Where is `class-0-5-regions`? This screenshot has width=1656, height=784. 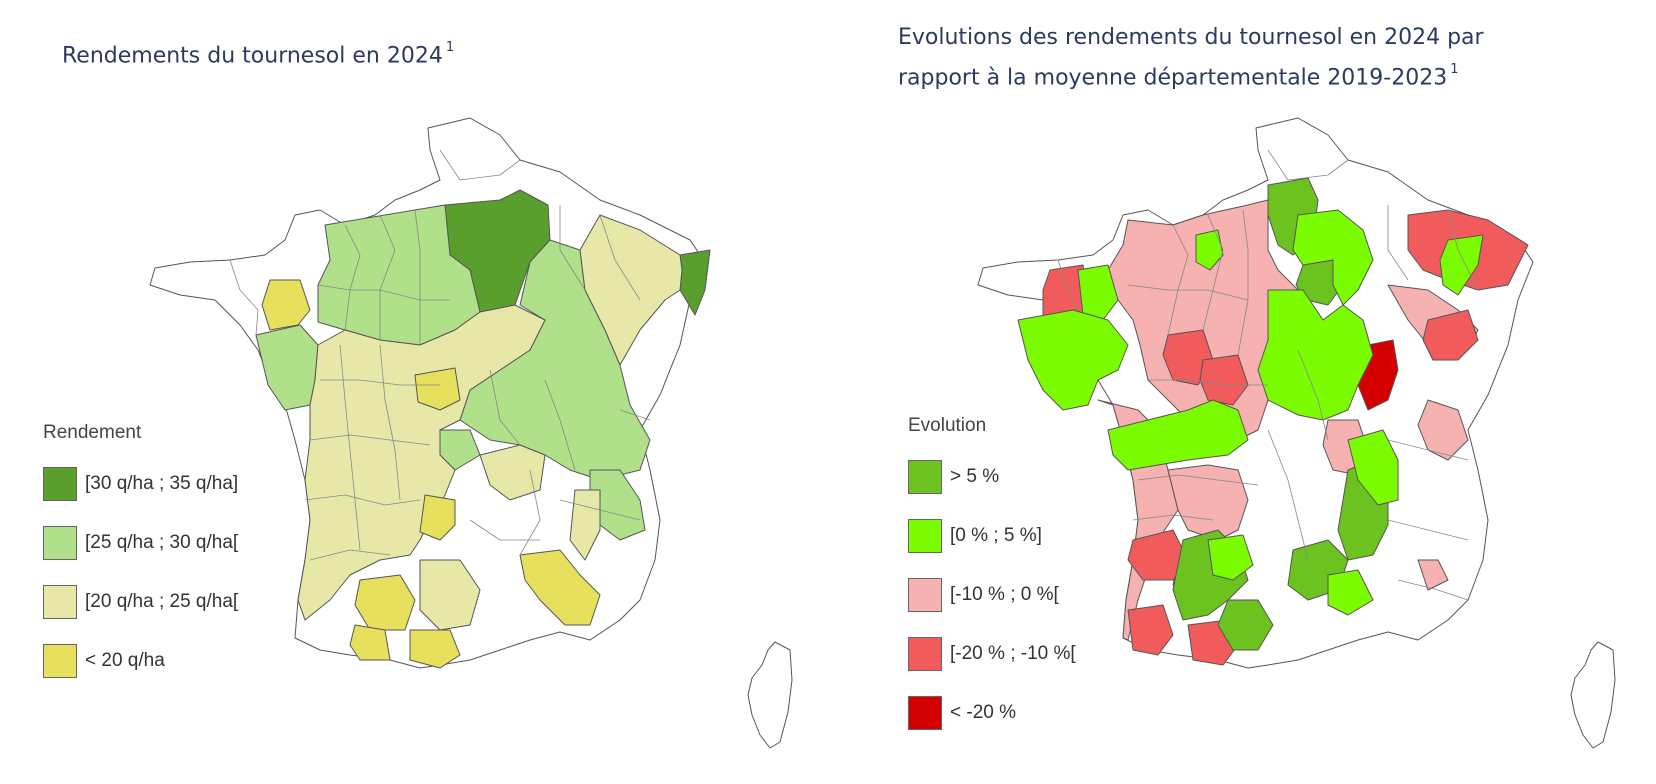
class-0-5-regions is located at coordinates (1250, 412).